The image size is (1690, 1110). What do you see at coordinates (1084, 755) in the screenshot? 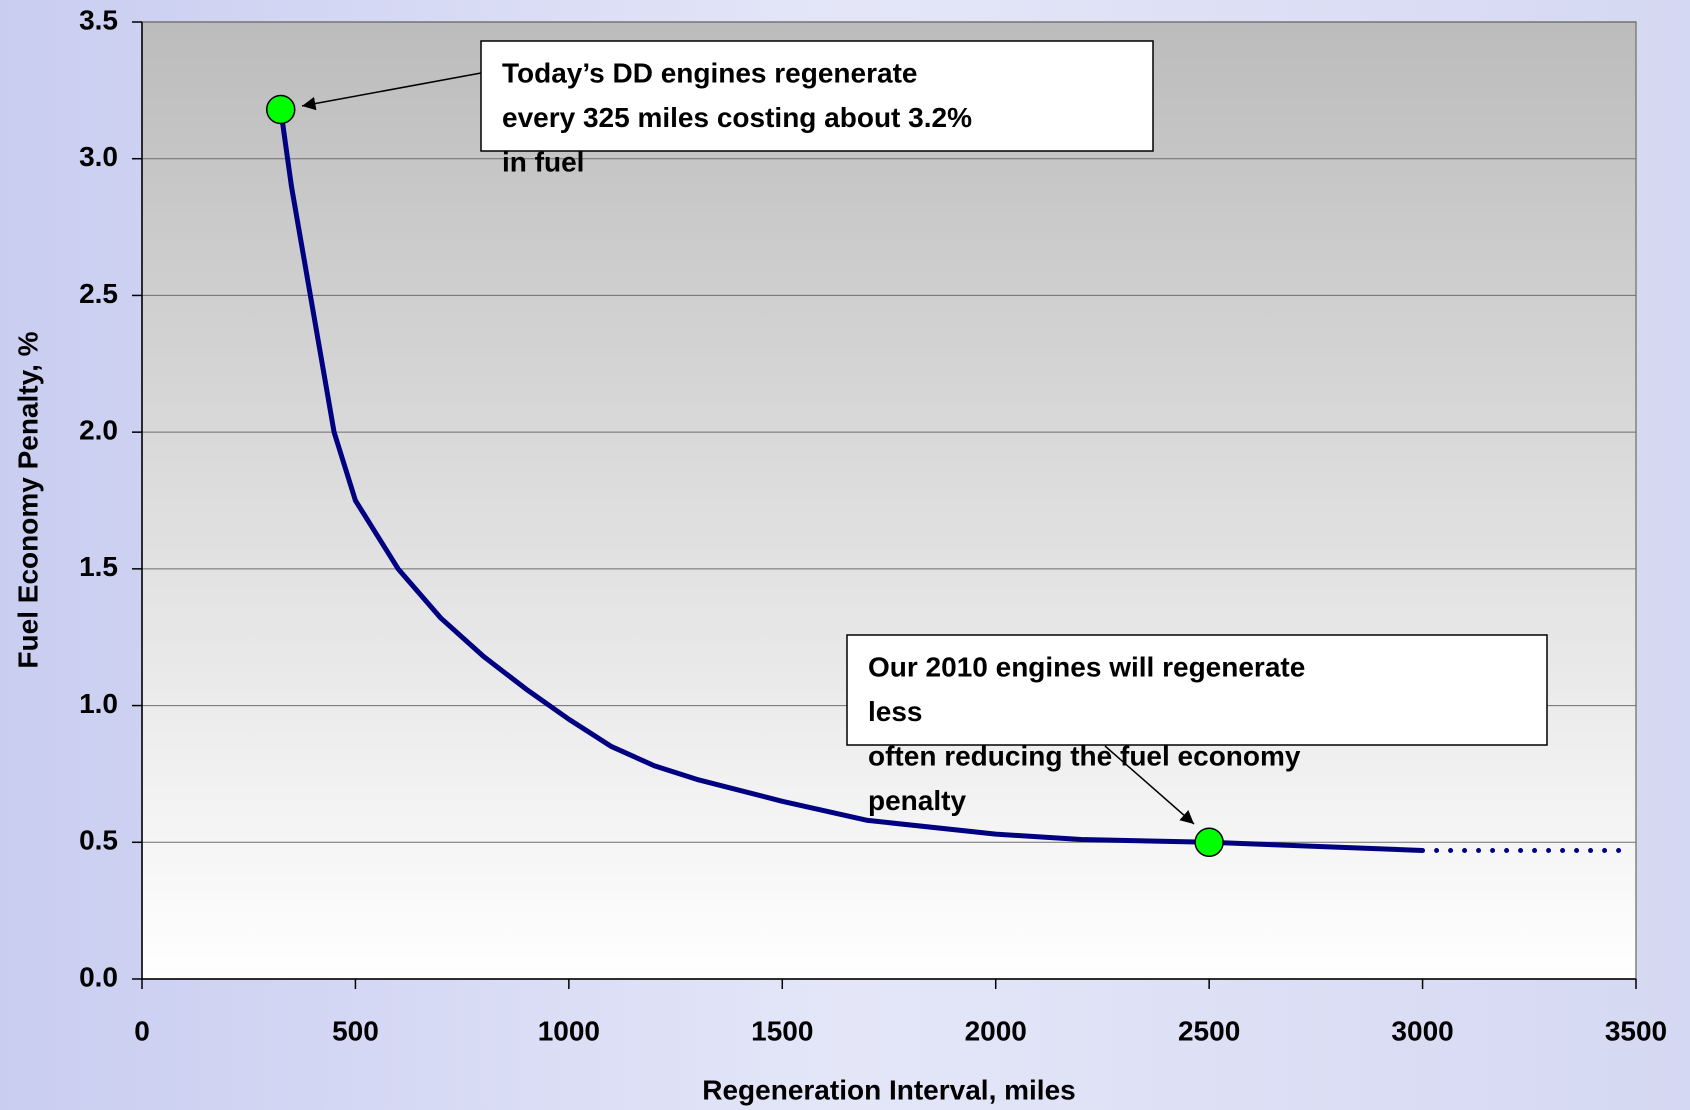
I see `annotation-text: often reducing the fuel economy` at bounding box center [1084, 755].